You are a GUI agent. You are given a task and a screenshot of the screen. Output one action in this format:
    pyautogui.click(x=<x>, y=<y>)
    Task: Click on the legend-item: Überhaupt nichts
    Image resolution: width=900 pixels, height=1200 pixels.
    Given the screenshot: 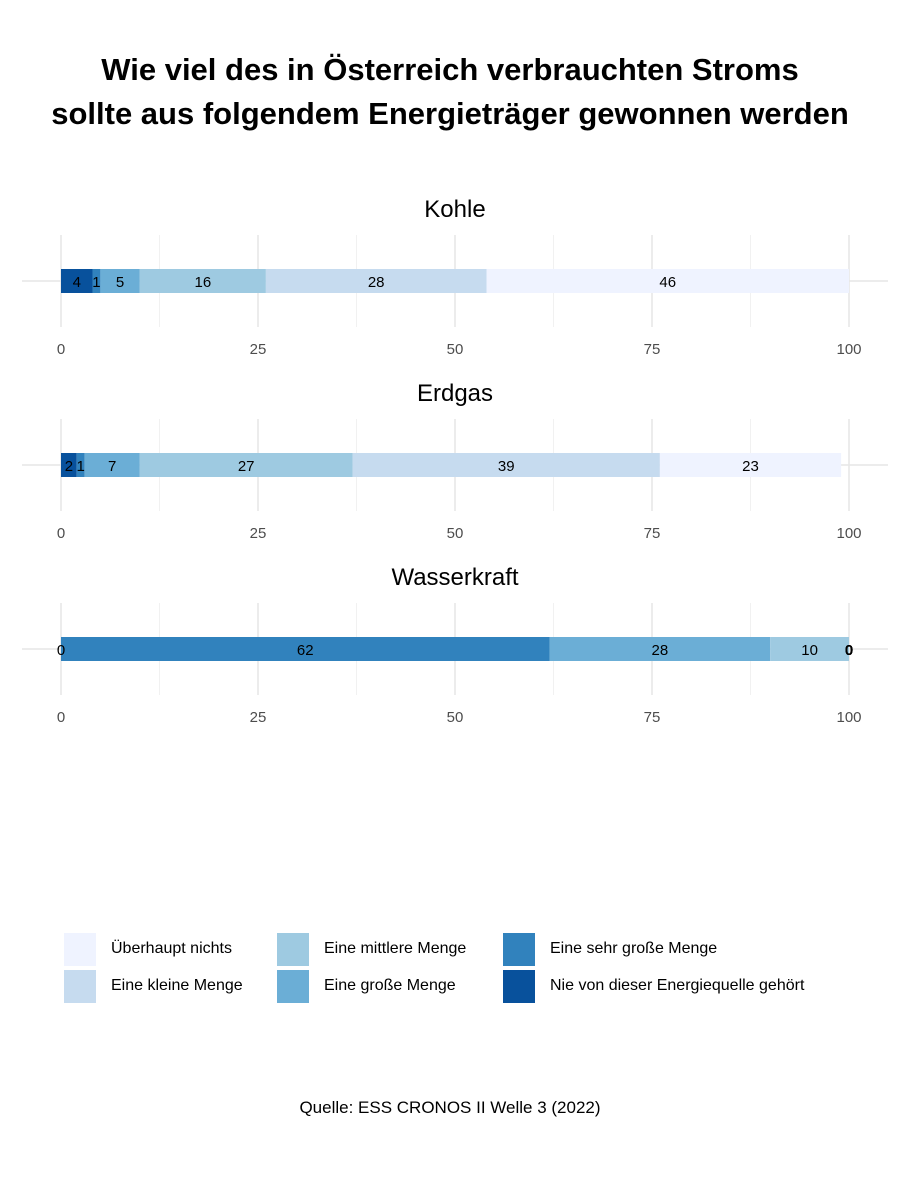 What is the action you would take?
    pyautogui.click(x=148, y=949)
    